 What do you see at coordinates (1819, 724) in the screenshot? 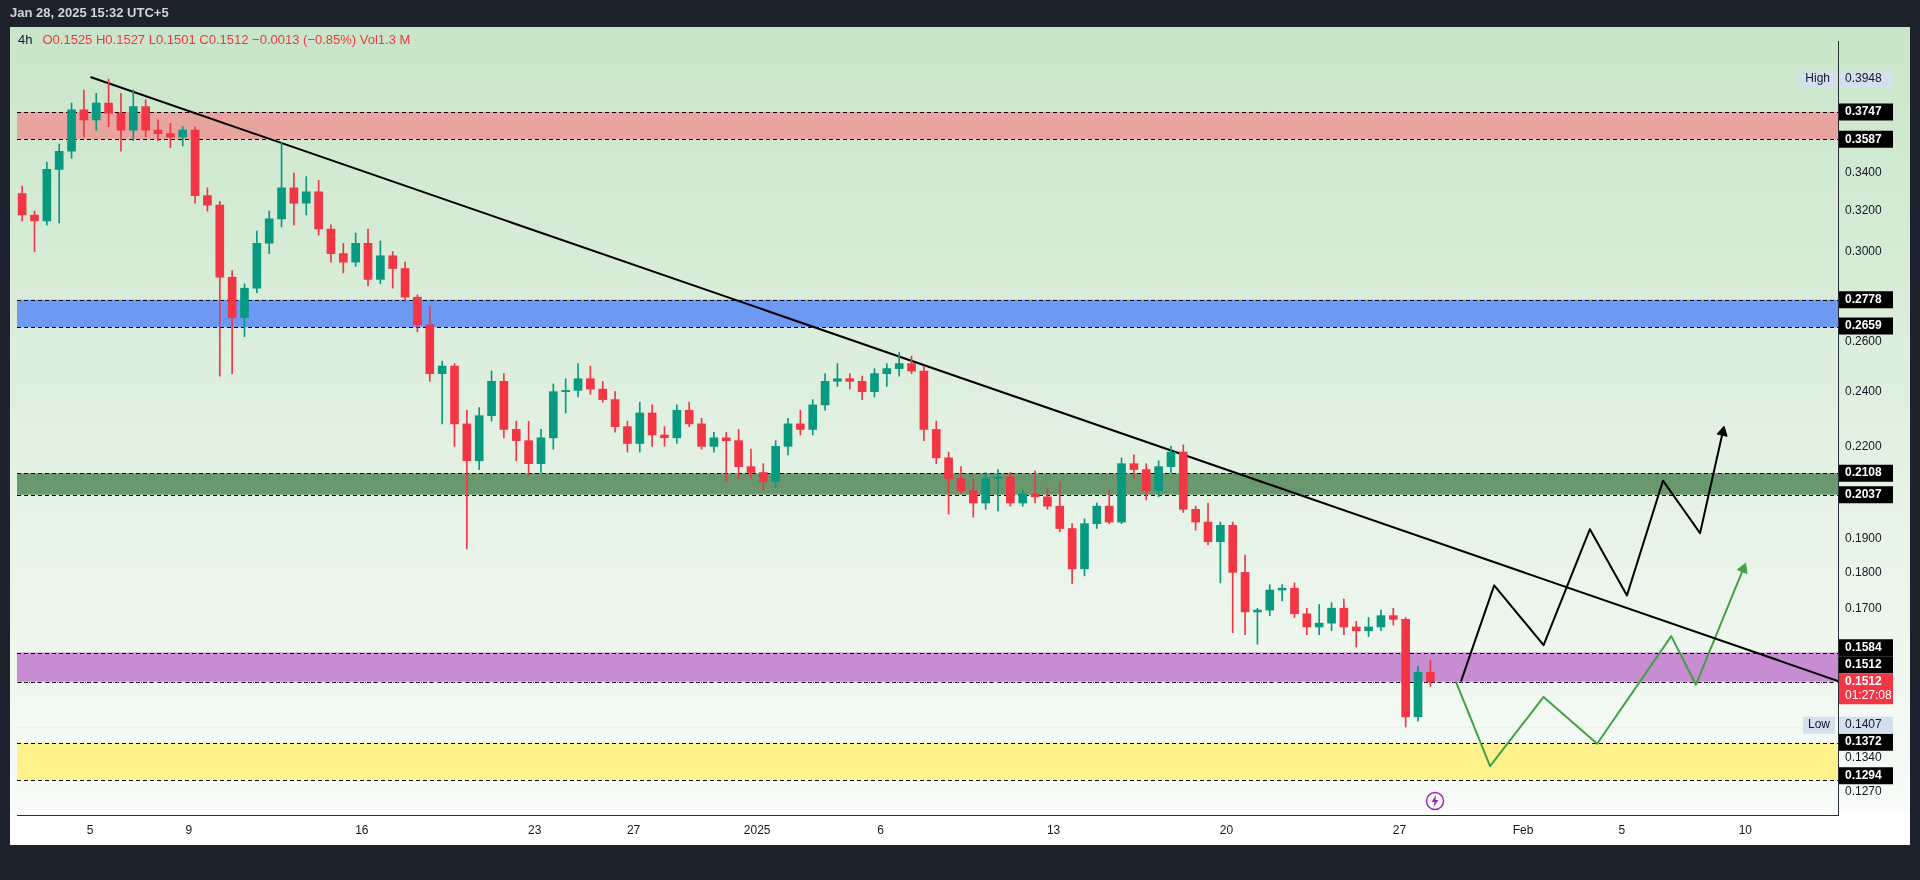
I see `annotation: Low` at bounding box center [1819, 724].